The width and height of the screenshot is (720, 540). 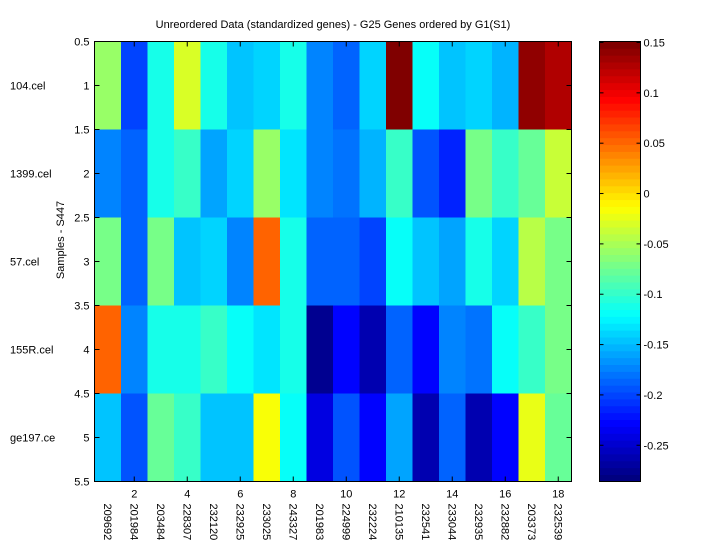 I want to click on column-label: 224999_, so click(x=345, y=522).